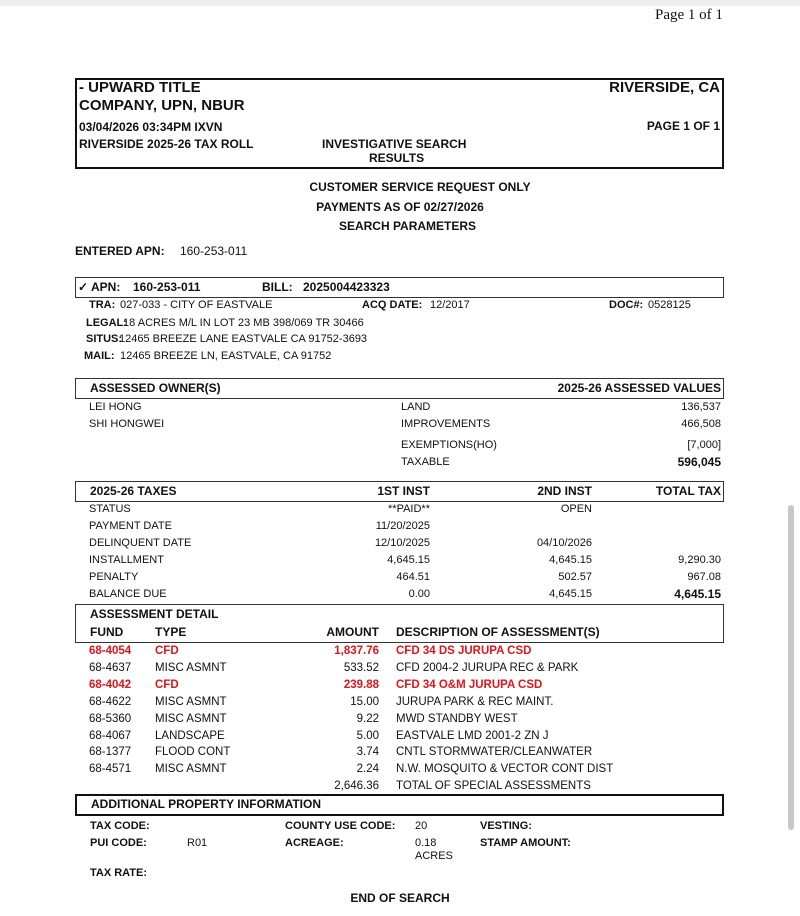 The height and width of the screenshot is (916, 800). Describe the element at coordinates (151, 127) in the screenshot. I see `datetime: 03/04/2026 03:34PM IXVN` at that location.